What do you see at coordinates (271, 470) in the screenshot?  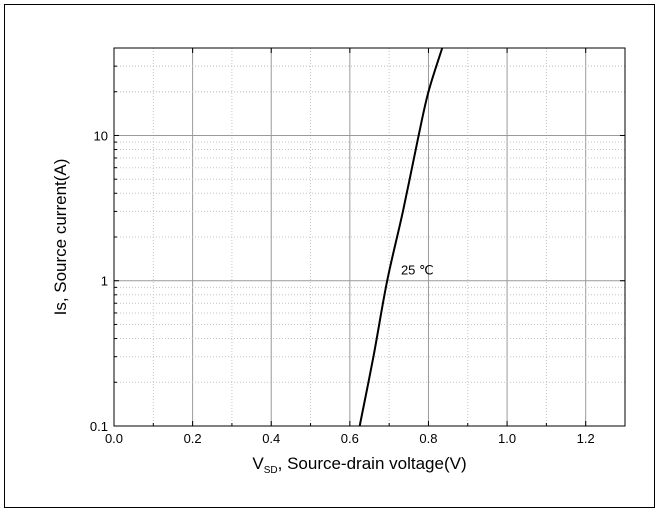 I see `x-axis-title-subscript: SD` at bounding box center [271, 470].